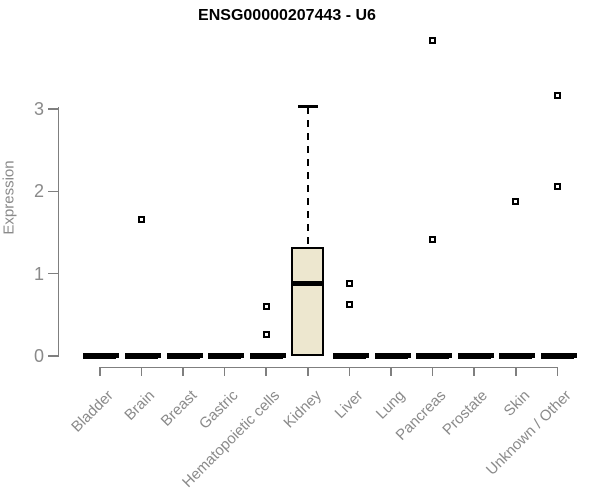 The height and width of the screenshot is (500, 600). I want to click on y-tick-label: 1, so click(38, 273).